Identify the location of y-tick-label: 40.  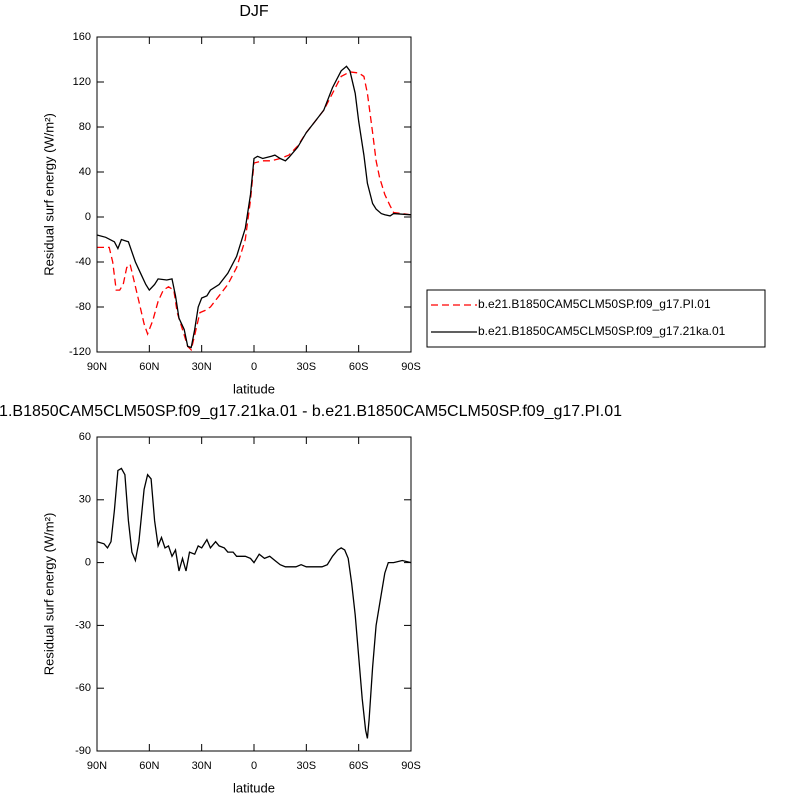
(85, 172).